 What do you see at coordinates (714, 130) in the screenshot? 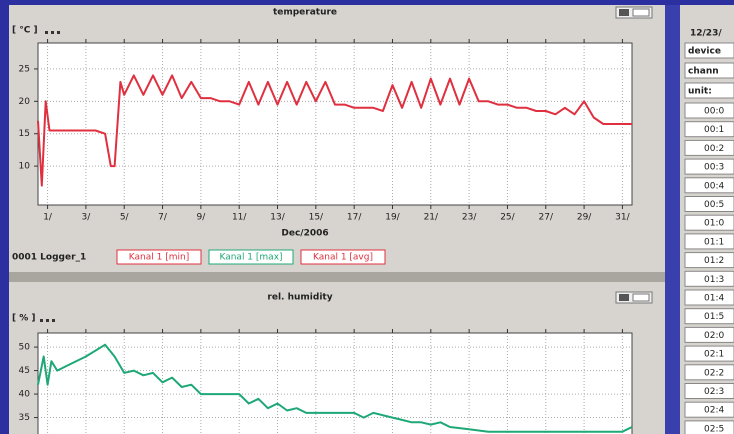
I see `table-cell-text: 00:1` at bounding box center [714, 130].